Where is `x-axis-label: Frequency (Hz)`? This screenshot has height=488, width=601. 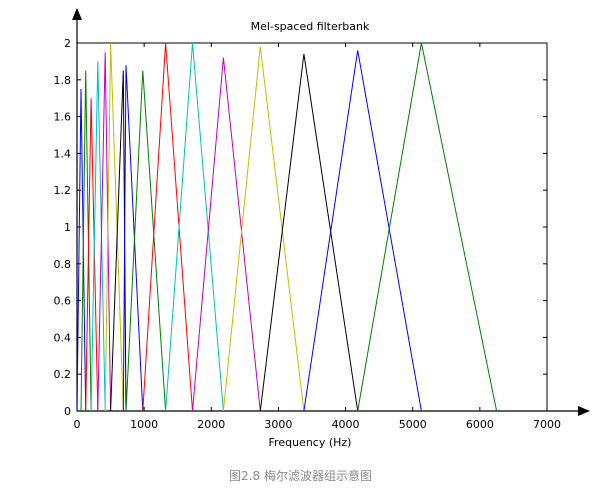 x-axis-label: Frequency (Hz) is located at coordinates (310, 442).